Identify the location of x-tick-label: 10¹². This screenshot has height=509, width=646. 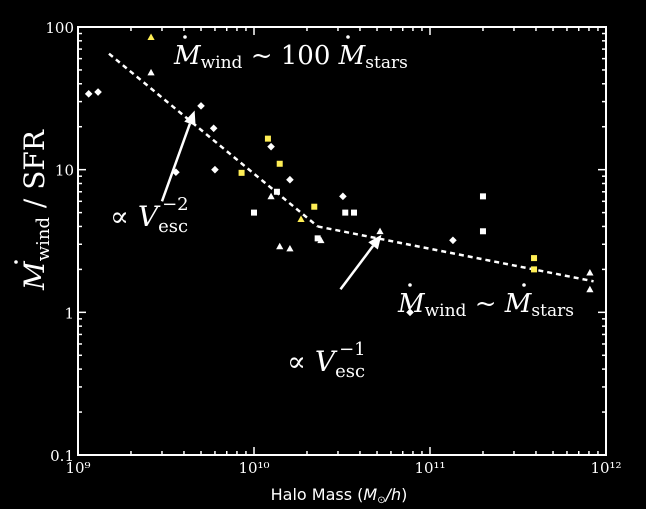
(605, 468).